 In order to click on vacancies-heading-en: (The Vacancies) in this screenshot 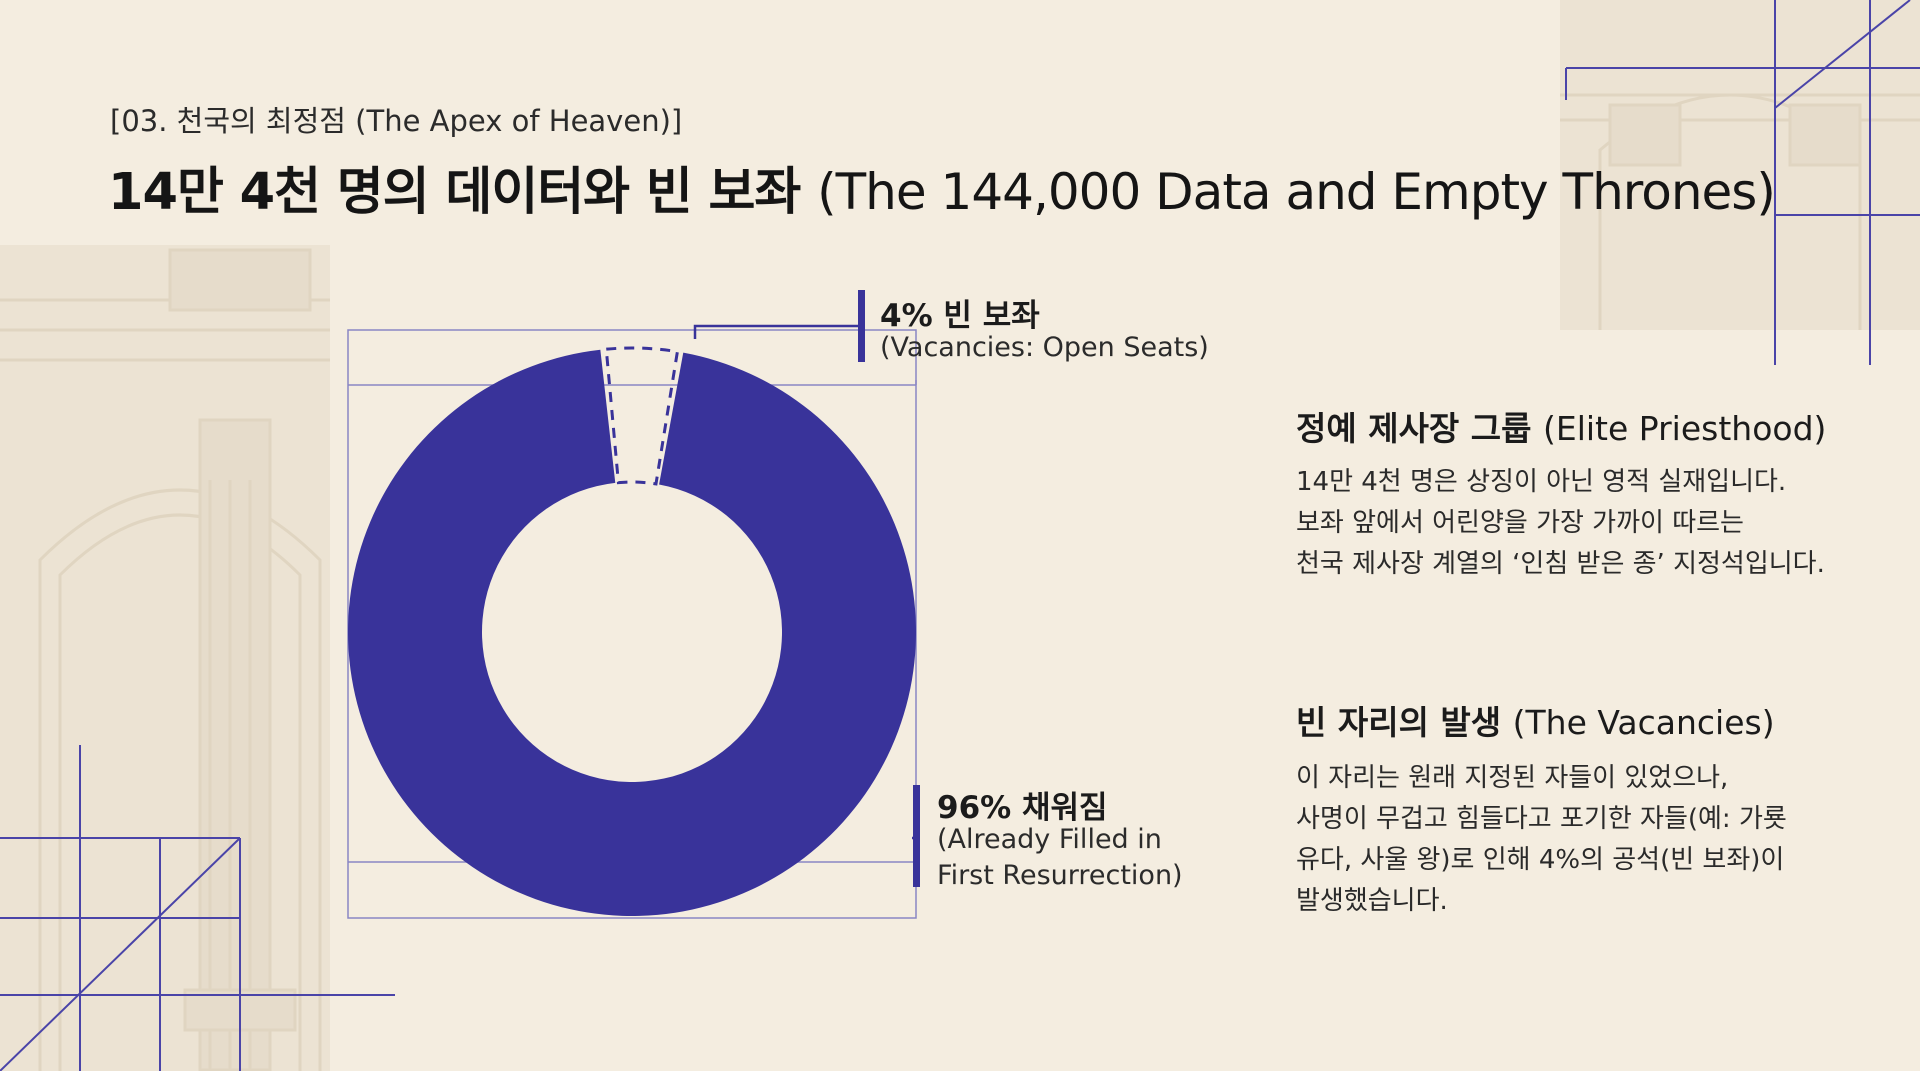, I will do `click(1643, 722)`.